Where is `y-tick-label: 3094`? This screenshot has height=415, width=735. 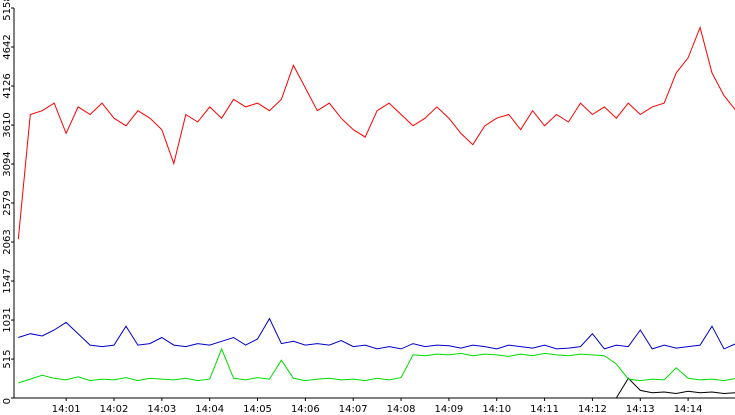 y-tick-label: 3094 is located at coordinates (7, 163).